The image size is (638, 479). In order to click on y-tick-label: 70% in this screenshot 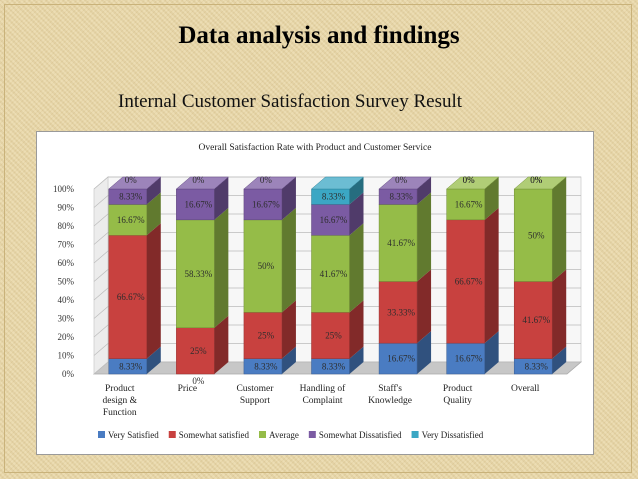, I will do `click(66, 245)`.